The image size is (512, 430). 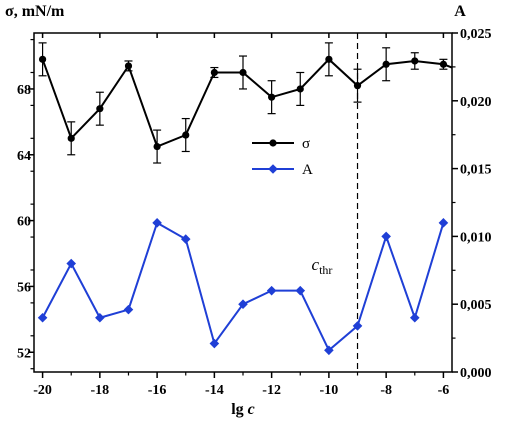 What do you see at coordinates (157, 390) in the screenshot?
I see `x-tick-label: -16` at bounding box center [157, 390].